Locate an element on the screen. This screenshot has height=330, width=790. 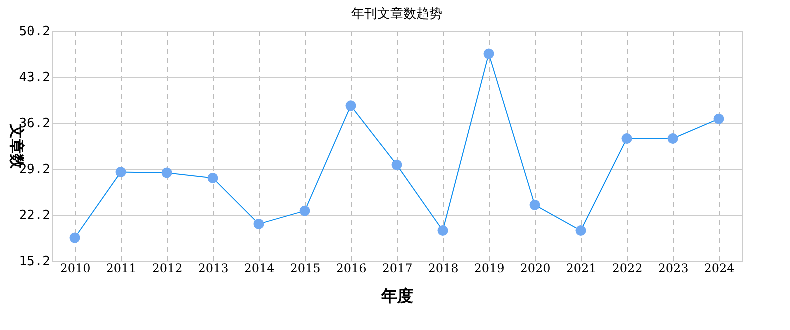
x-tick-label: 2015 is located at coordinates (305, 269).